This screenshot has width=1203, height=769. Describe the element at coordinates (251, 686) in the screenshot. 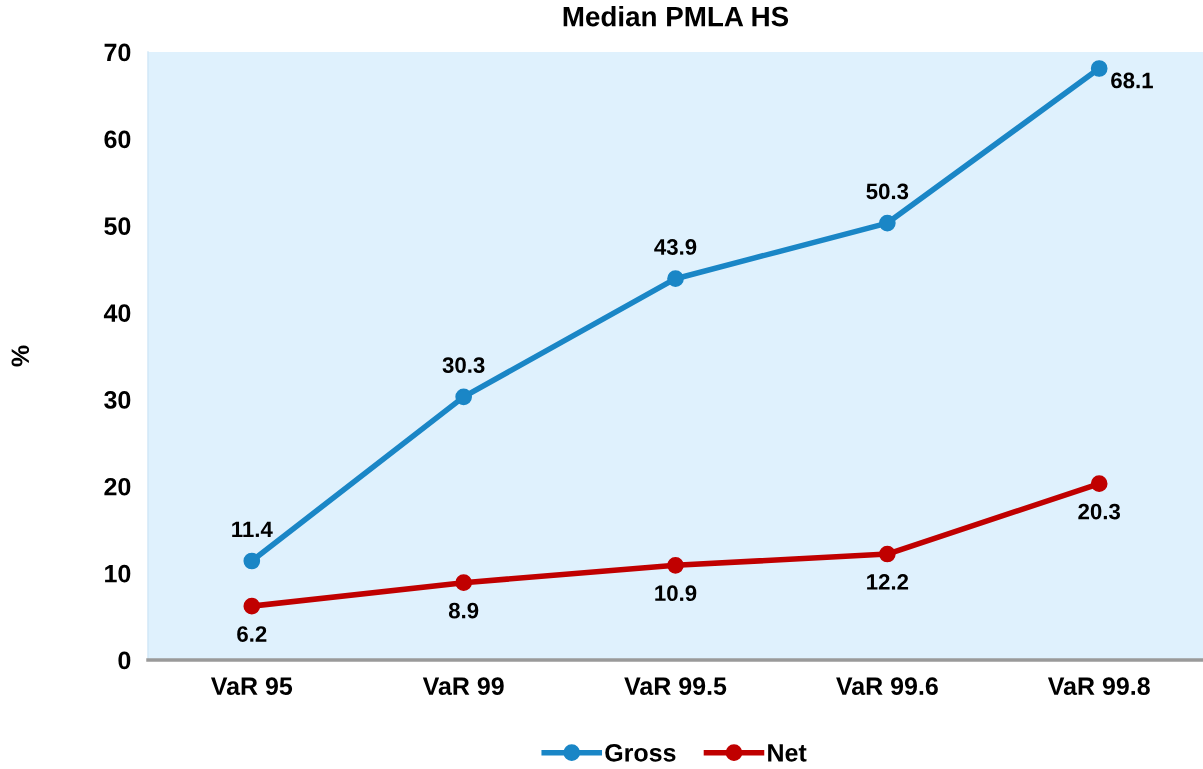

I see `x-tick-label: VaR 95` at that location.